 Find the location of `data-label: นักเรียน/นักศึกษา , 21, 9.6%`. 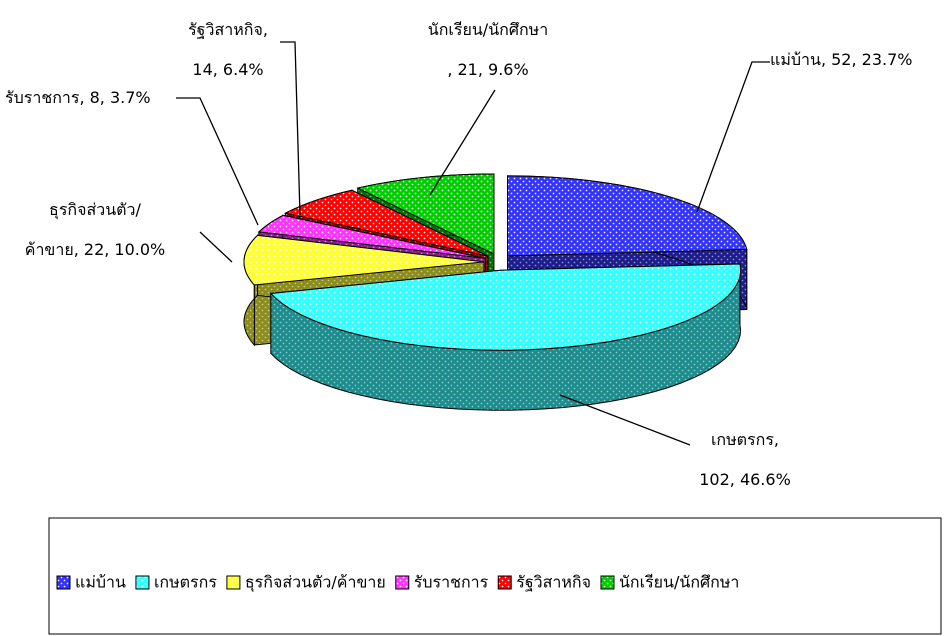

data-label: นักเรียน/นักศึกษา , 21, 9.6% is located at coordinates (488, 49).